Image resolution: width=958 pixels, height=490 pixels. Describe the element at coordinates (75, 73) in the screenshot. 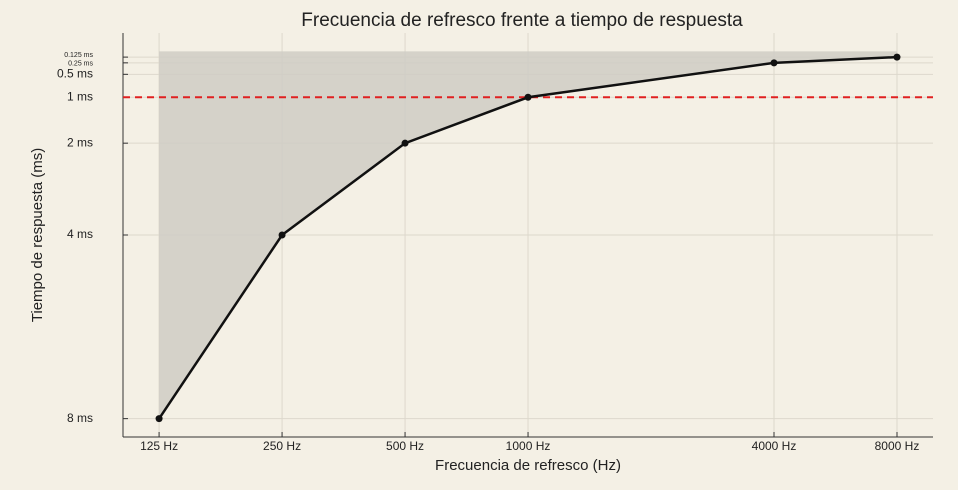

I see `y-tick-label: 0.5 ms` at that location.